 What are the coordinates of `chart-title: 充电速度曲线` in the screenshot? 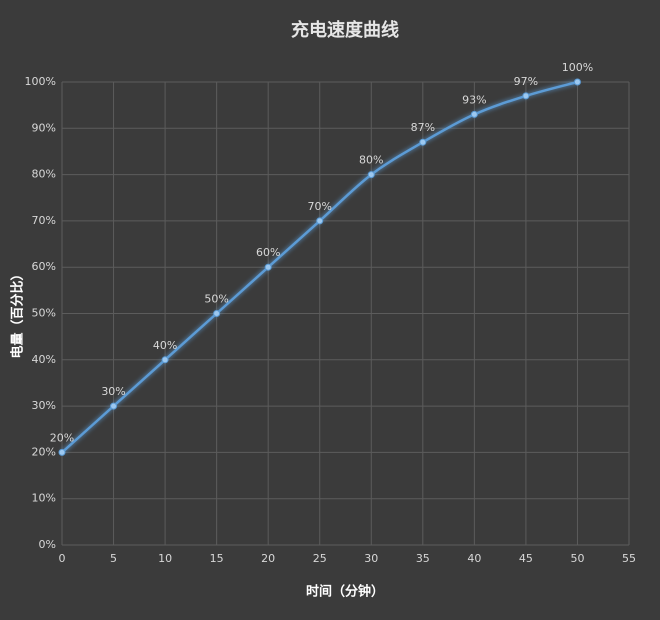 It's located at (345, 30).